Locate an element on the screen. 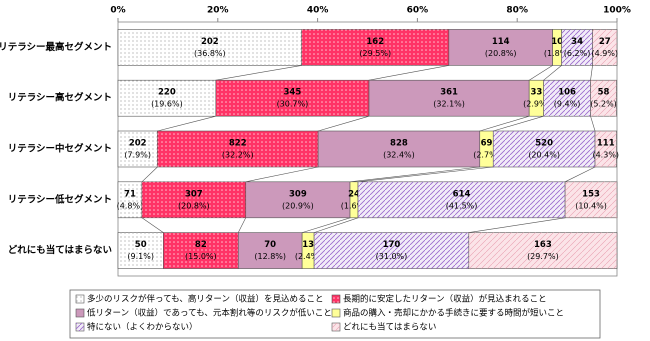 This screenshot has width=650, height=341. x-tick-label: 80% is located at coordinates (517, 11).